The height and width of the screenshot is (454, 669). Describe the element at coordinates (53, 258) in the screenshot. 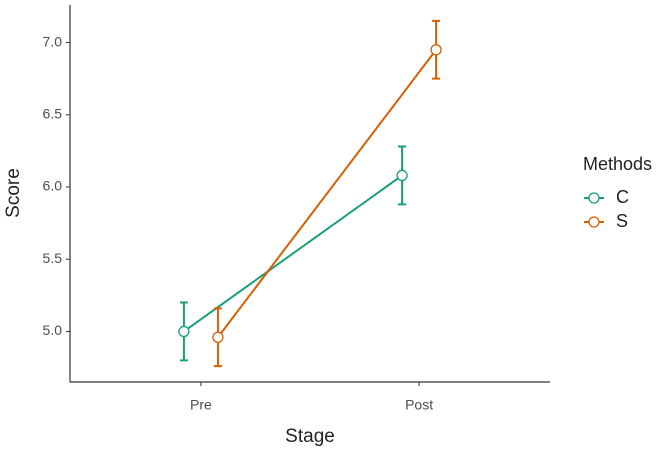

I see `y-tick-label: 5.5` at that location.